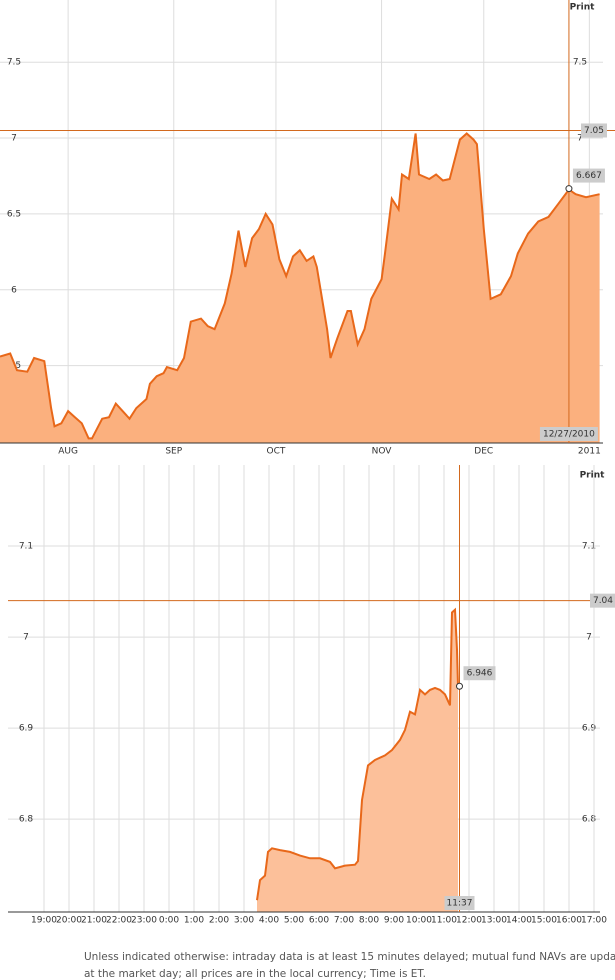  I want to click on crosshair-x-label: 12/27/2010, so click(569, 435).